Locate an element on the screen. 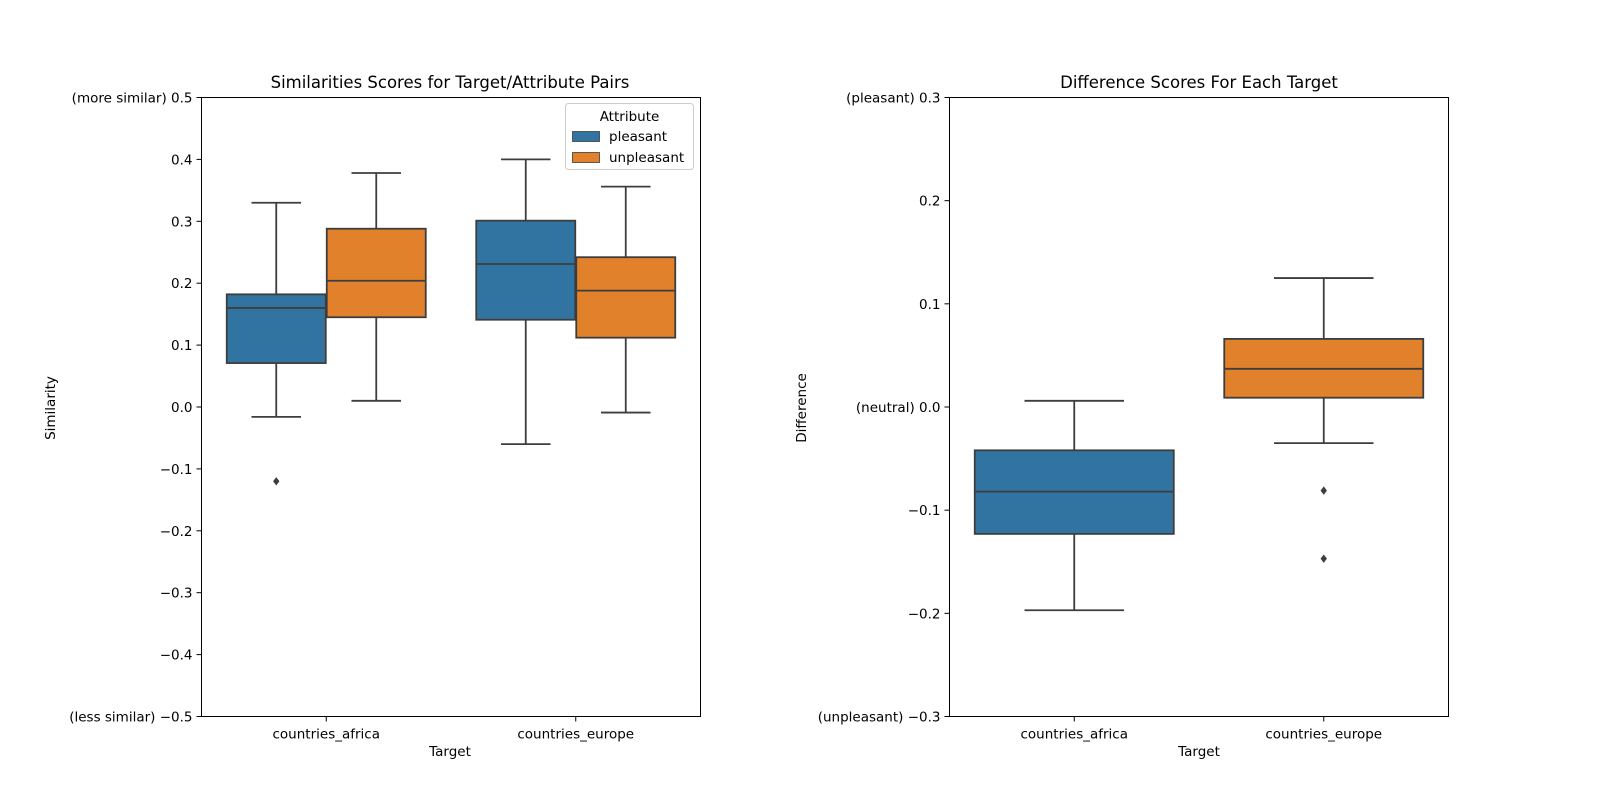 The height and width of the screenshot is (800, 1600). legend-swatch-pleasant is located at coordinates (586, 136).